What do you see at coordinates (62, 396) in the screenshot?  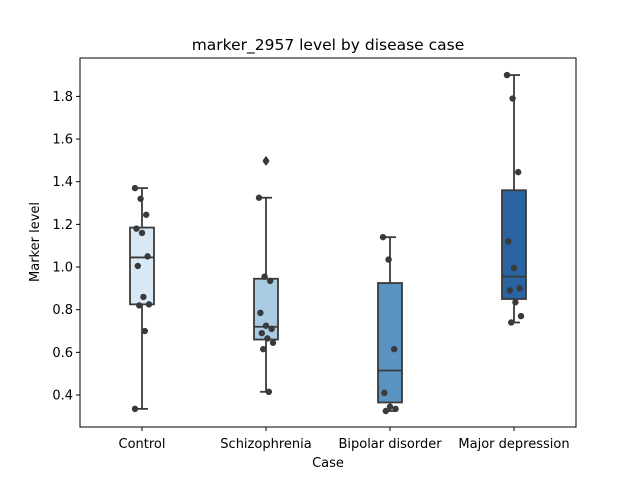 I see `y-tick-label: 0.4` at bounding box center [62, 396].